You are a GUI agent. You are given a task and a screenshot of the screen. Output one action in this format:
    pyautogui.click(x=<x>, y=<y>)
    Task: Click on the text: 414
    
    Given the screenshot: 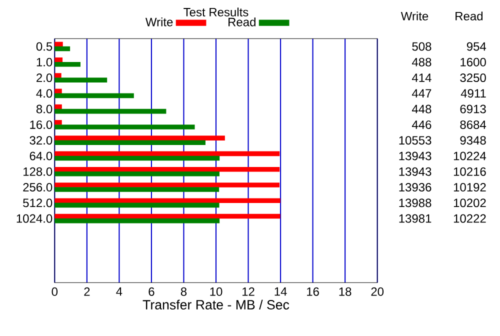 What is the action you would take?
    pyautogui.click(x=422, y=78)
    